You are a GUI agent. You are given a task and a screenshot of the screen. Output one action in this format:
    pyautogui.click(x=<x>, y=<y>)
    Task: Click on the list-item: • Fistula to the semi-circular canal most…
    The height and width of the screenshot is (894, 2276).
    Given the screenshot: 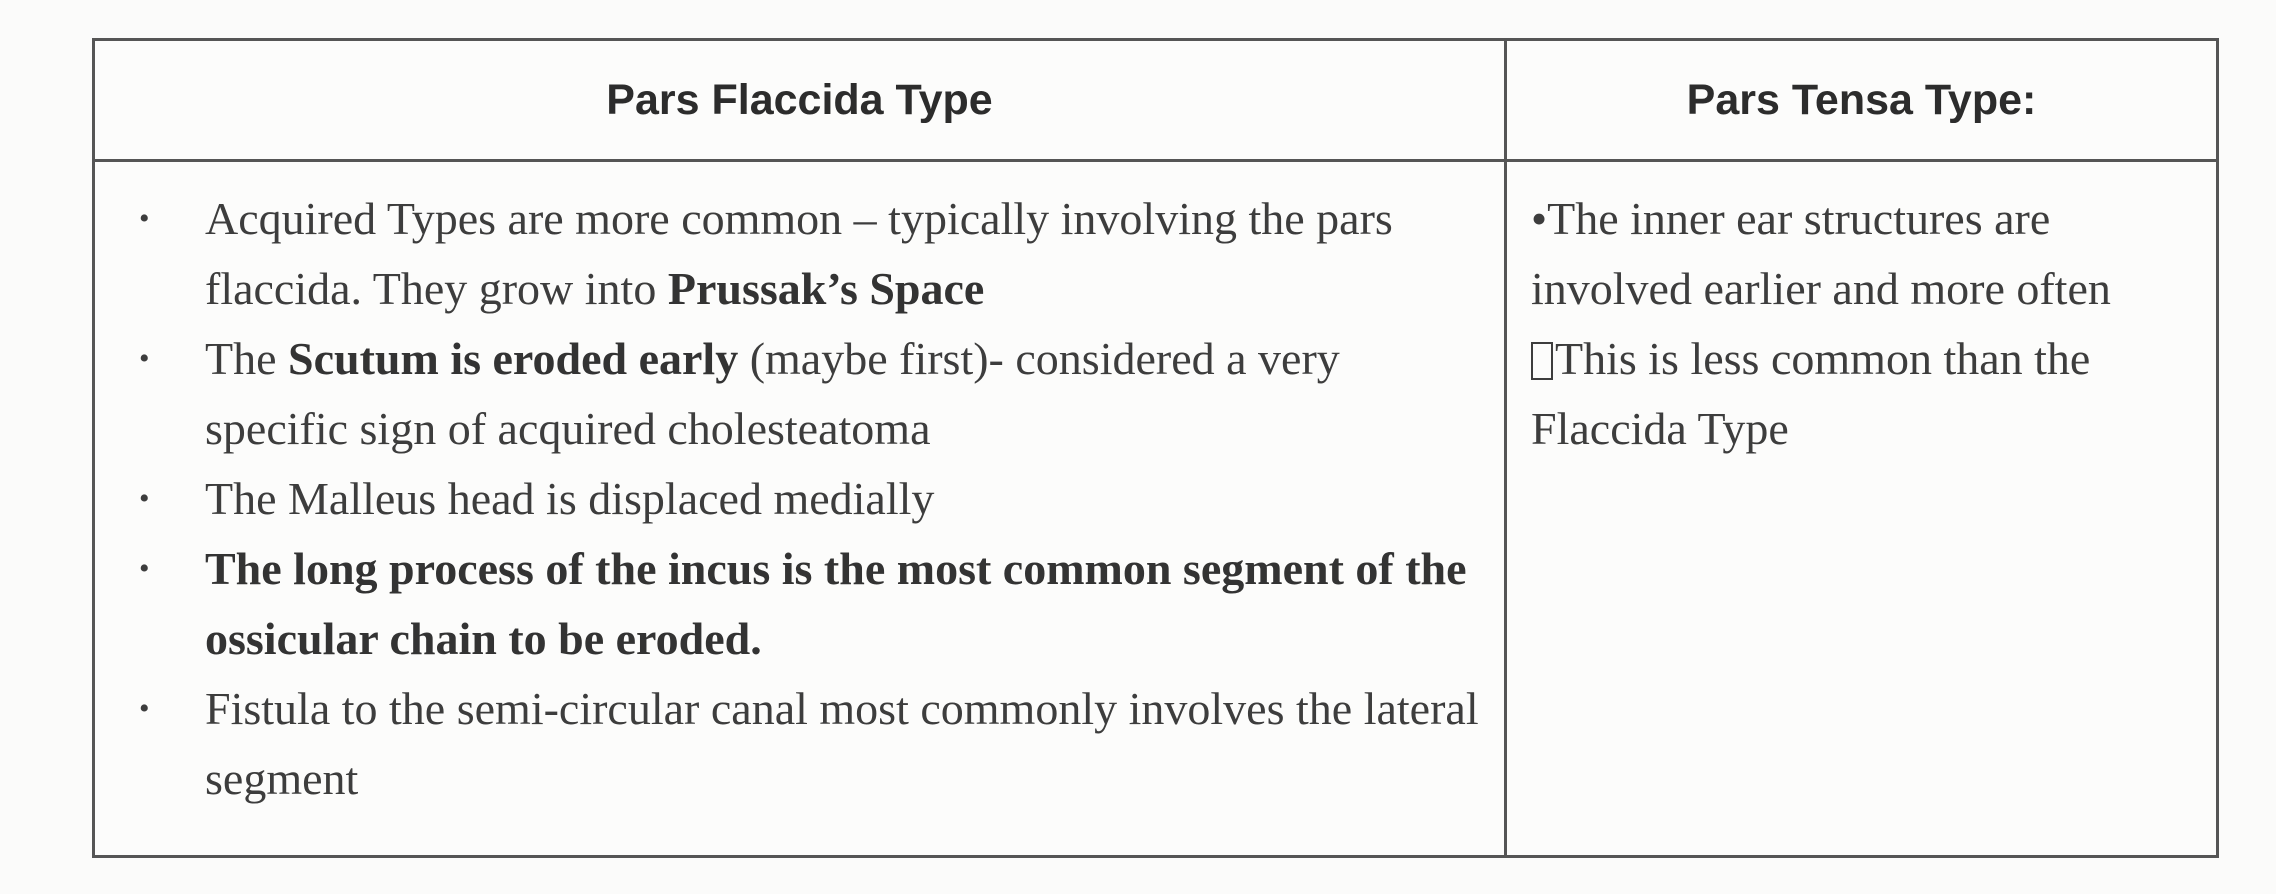 What is the action you would take?
    pyautogui.click(x=798, y=744)
    